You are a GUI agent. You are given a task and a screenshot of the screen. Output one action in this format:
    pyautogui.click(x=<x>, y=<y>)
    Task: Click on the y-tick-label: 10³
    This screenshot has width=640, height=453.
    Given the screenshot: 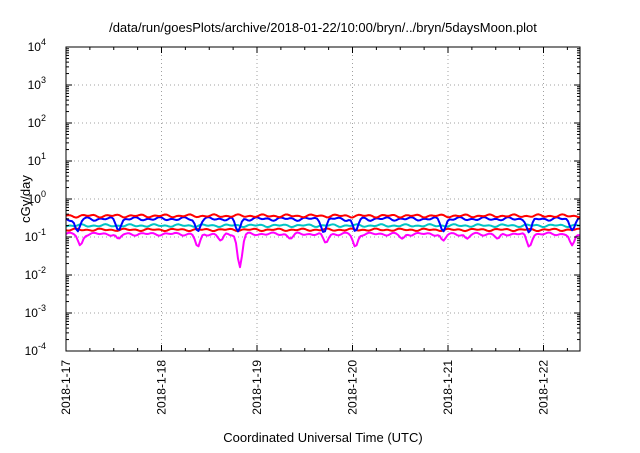 What is the action you would take?
    pyautogui.click(x=37, y=83)
    